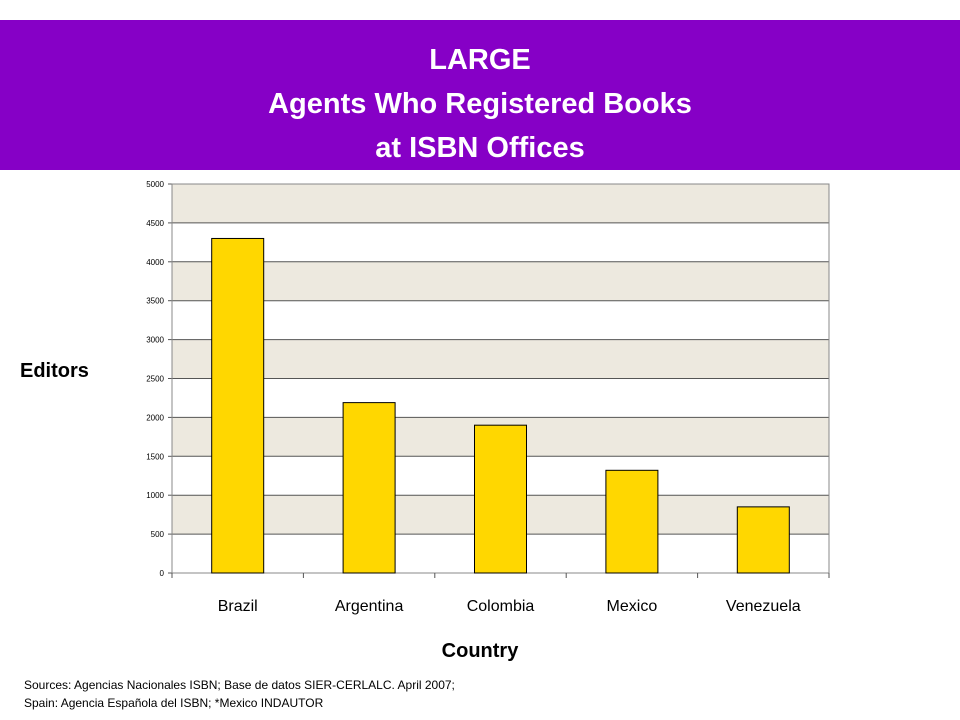 Image resolution: width=960 pixels, height=720 pixels. I want to click on x-tick-label: Venezuela, so click(763, 606).